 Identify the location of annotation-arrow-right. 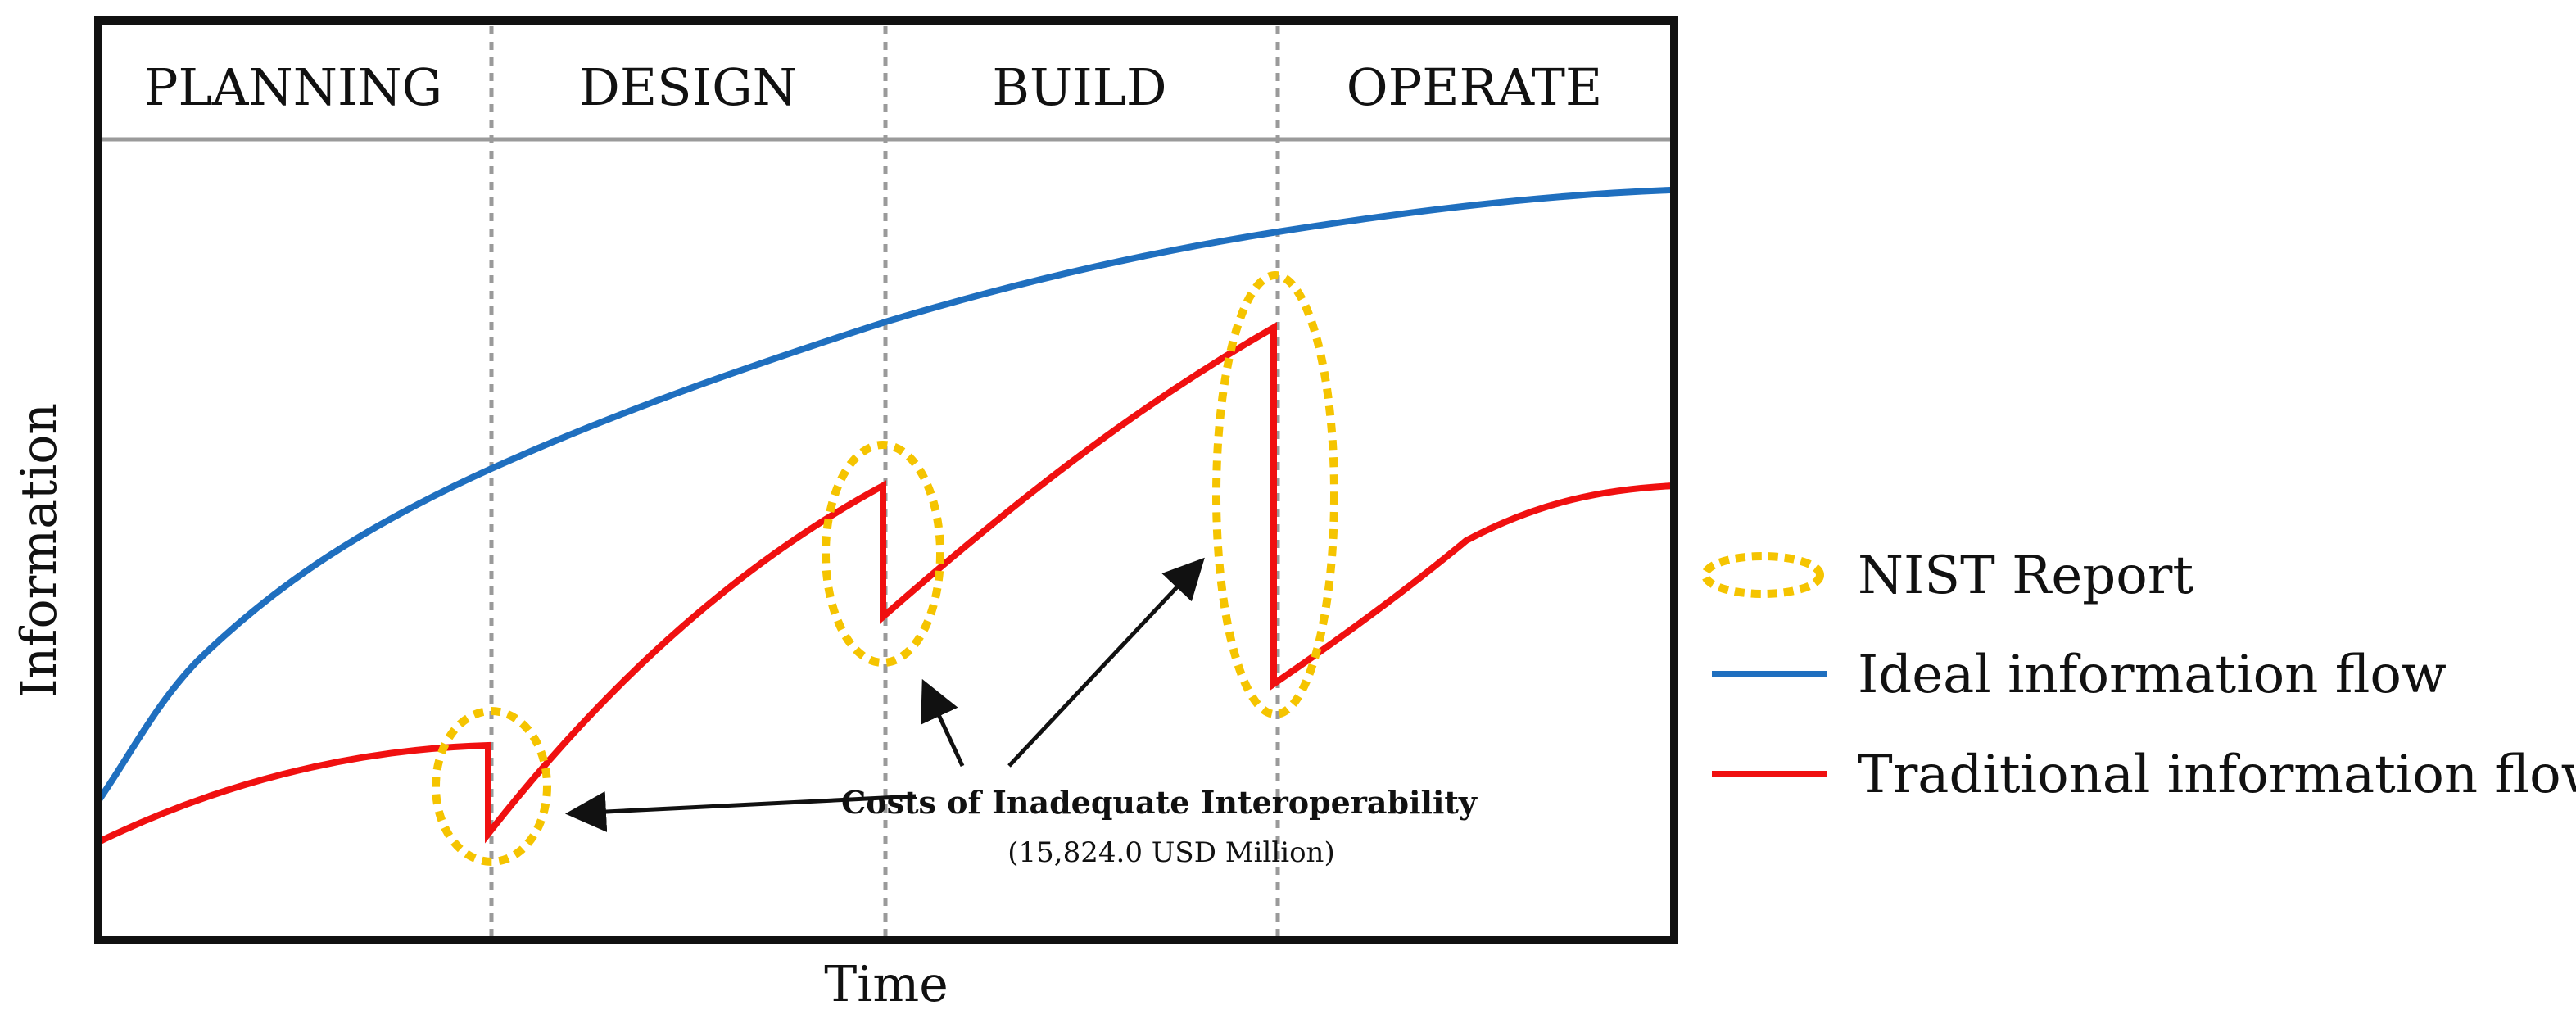
(1106, 662).